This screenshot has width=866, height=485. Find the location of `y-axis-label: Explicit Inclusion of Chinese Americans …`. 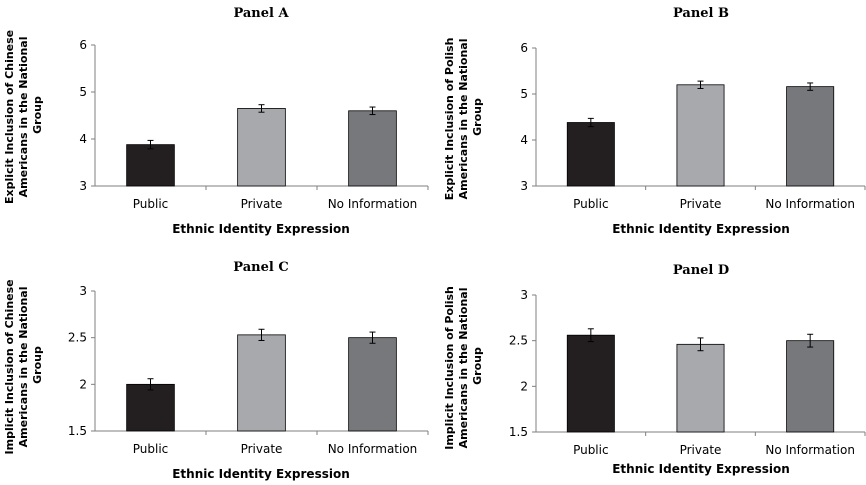

y-axis-label: Explicit Inclusion of Chinese Americans … is located at coordinates (23, 115).